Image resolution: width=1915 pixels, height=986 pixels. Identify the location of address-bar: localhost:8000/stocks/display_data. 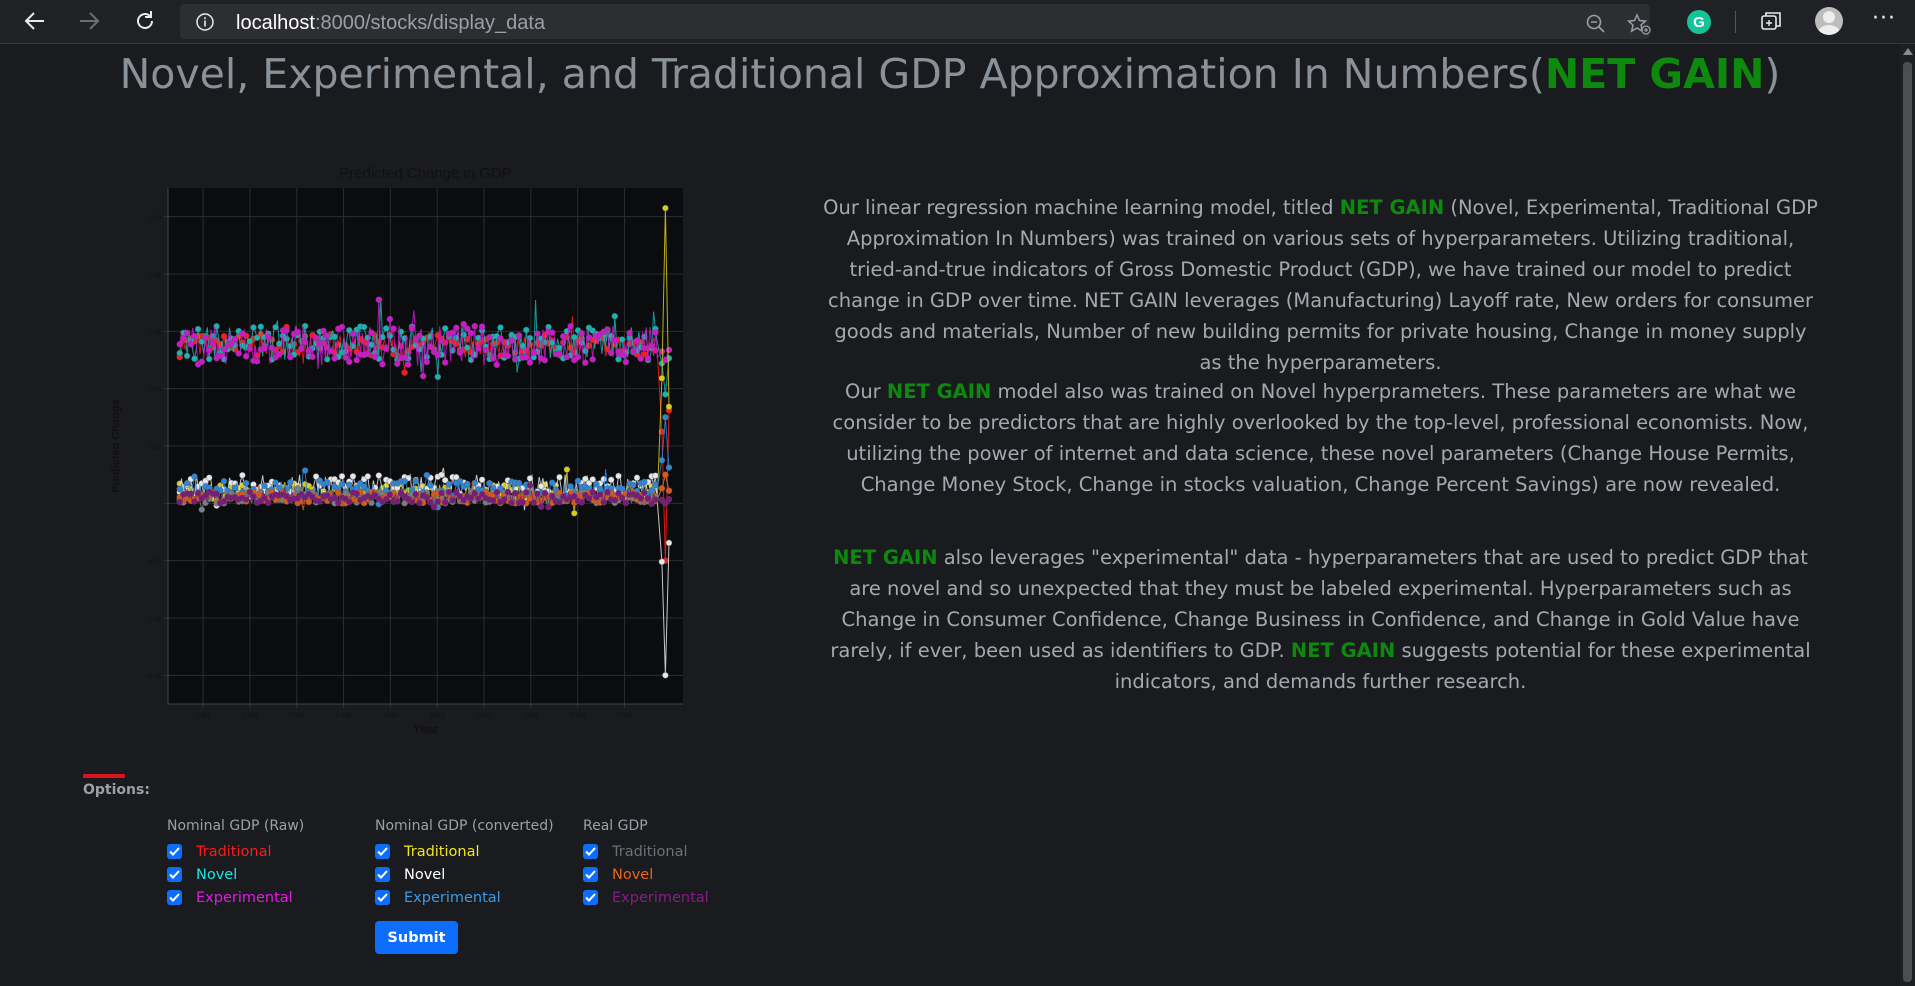
(915, 21).